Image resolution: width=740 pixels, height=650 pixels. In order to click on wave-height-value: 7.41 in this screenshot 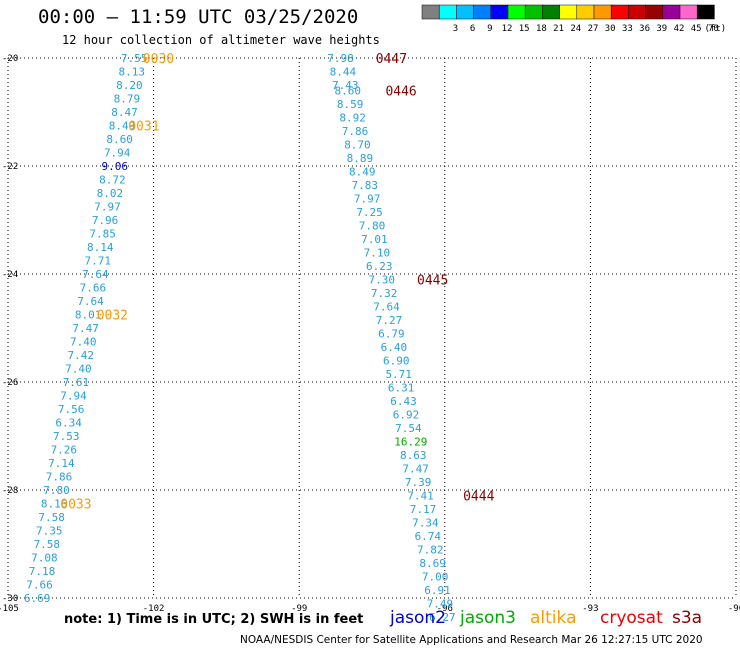, I will do `click(420, 495)`.